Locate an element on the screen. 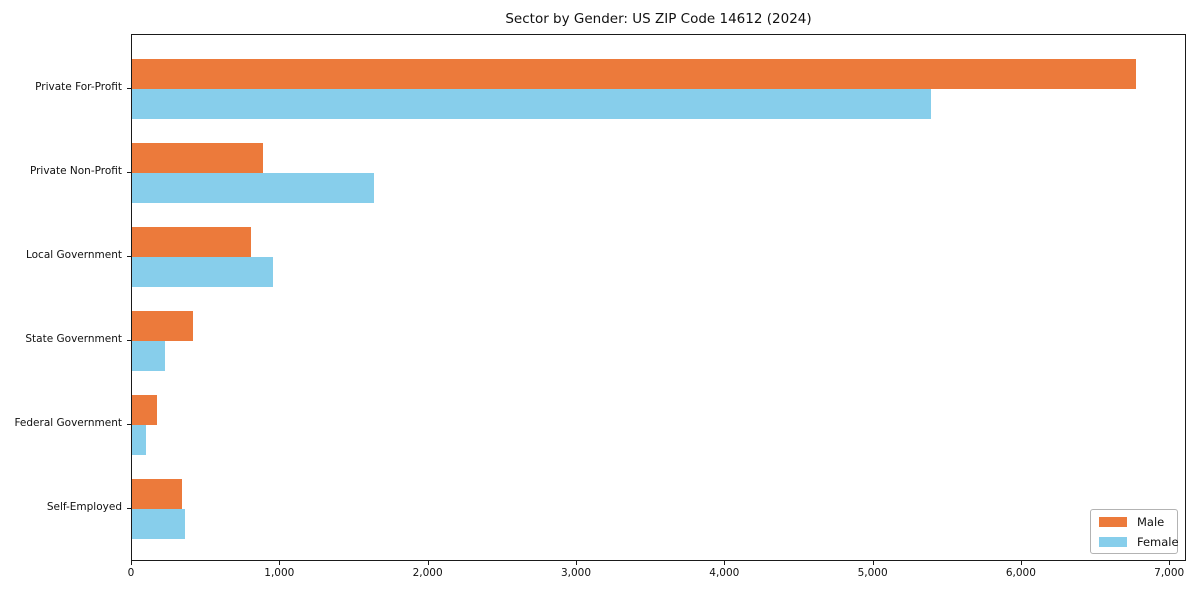 Image resolution: width=1200 pixels, height=600 pixels. bar-female-private-for-profit is located at coordinates (532, 104).